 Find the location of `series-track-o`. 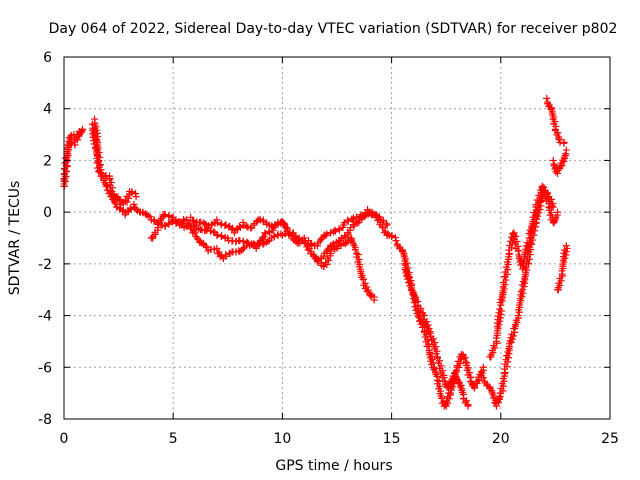

series-track-o is located at coordinates (559, 161).